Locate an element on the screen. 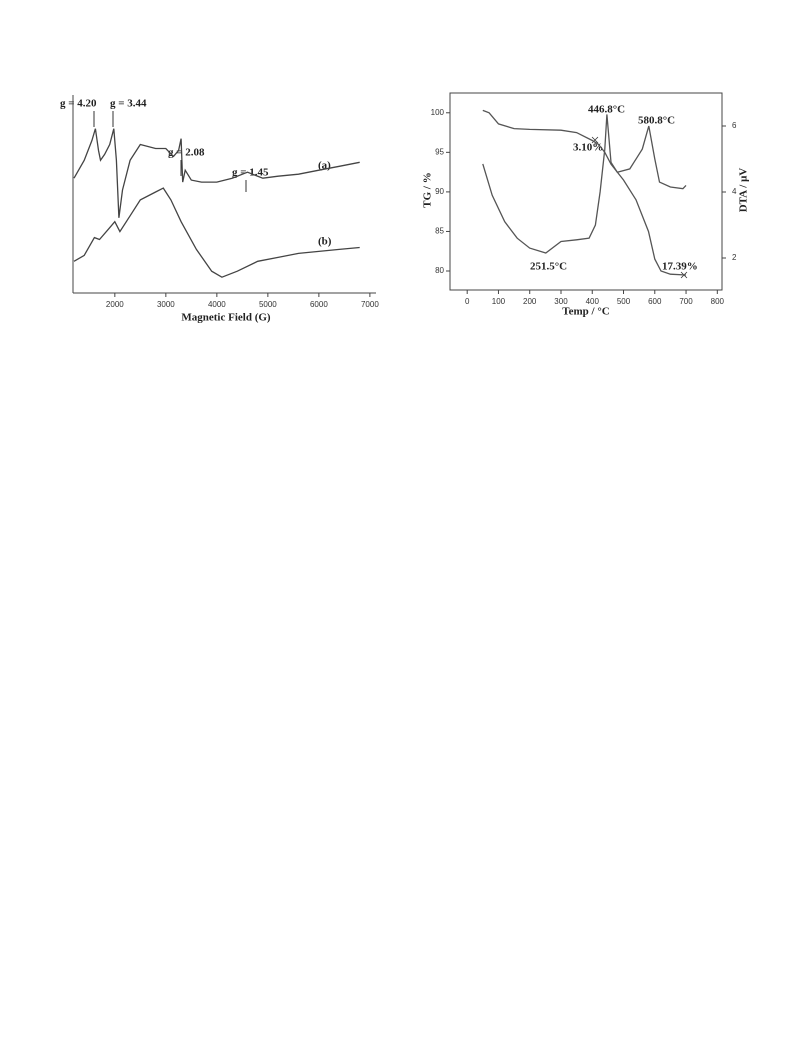  annotation: g = 2.08 is located at coordinates (186, 153).